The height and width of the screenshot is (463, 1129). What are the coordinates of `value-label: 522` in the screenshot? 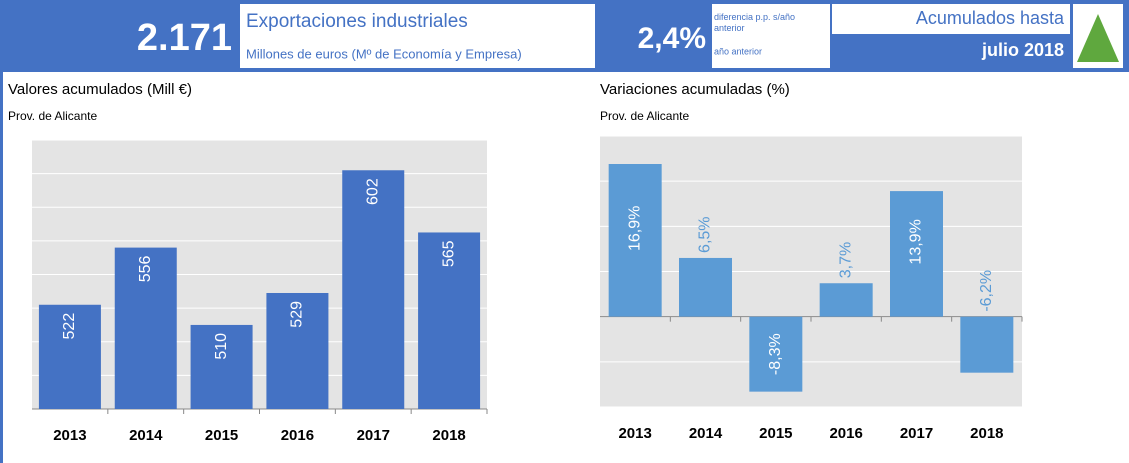 It's located at (69, 326).